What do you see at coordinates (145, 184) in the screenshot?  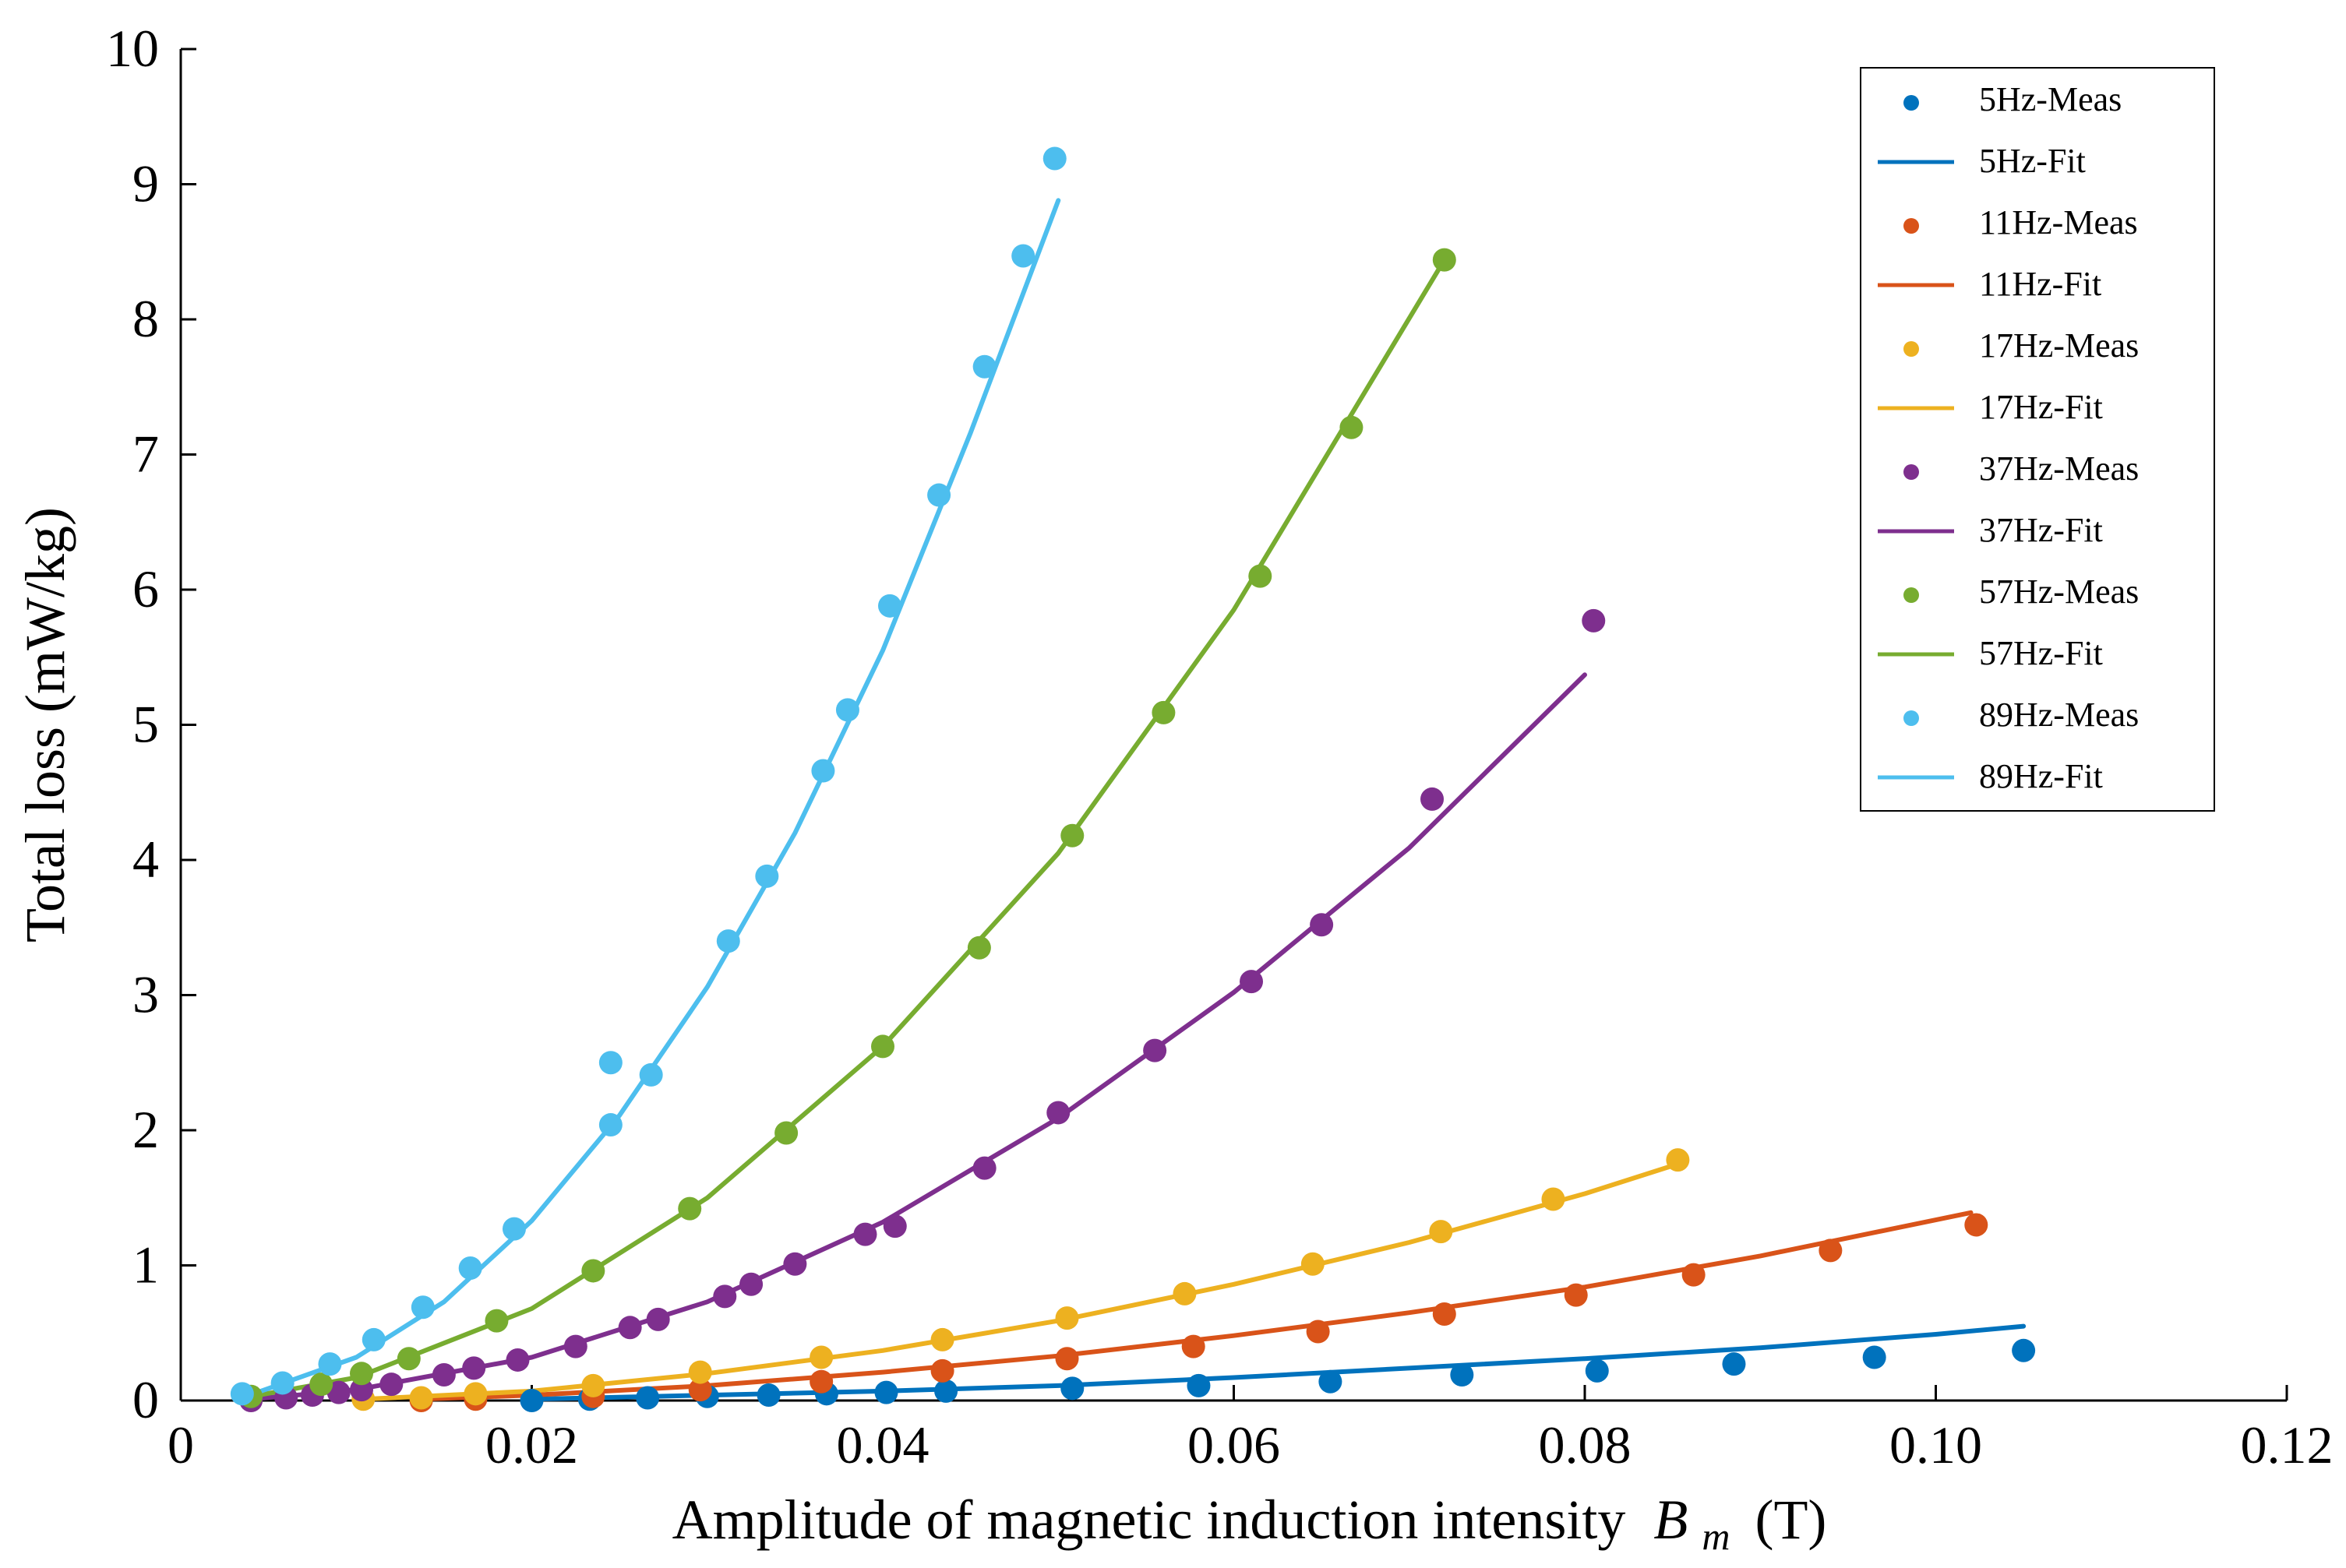 I see `y-tick-label: 9` at bounding box center [145, 184].